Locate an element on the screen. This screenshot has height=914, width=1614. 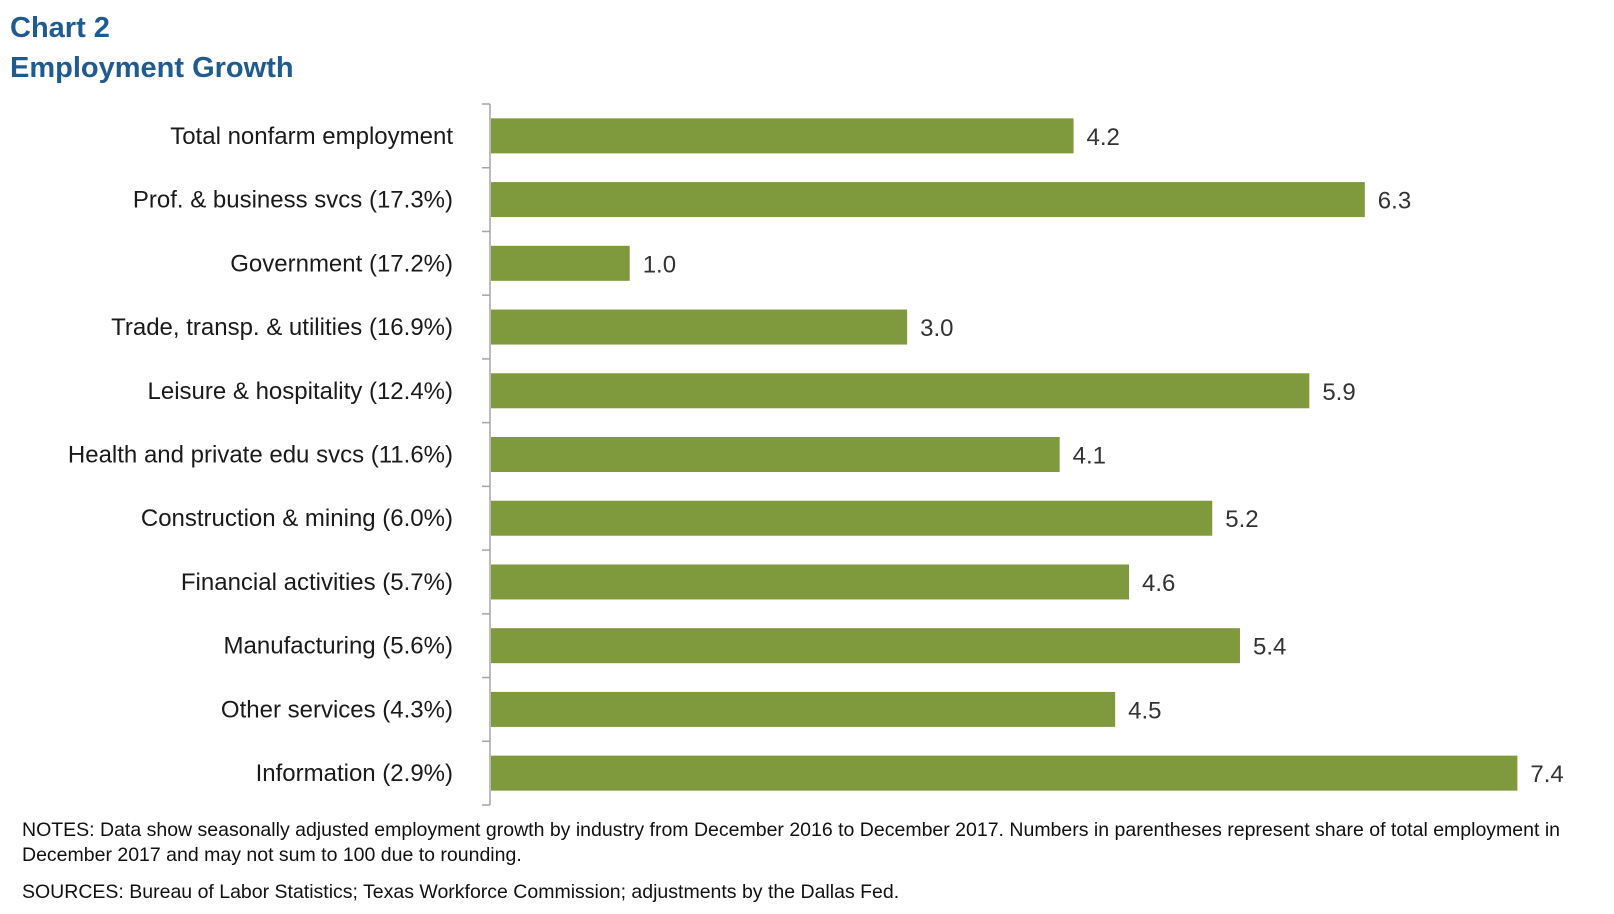
category-label: Prof. & business svcs (17.3%) is located at coordinates (293, 200).